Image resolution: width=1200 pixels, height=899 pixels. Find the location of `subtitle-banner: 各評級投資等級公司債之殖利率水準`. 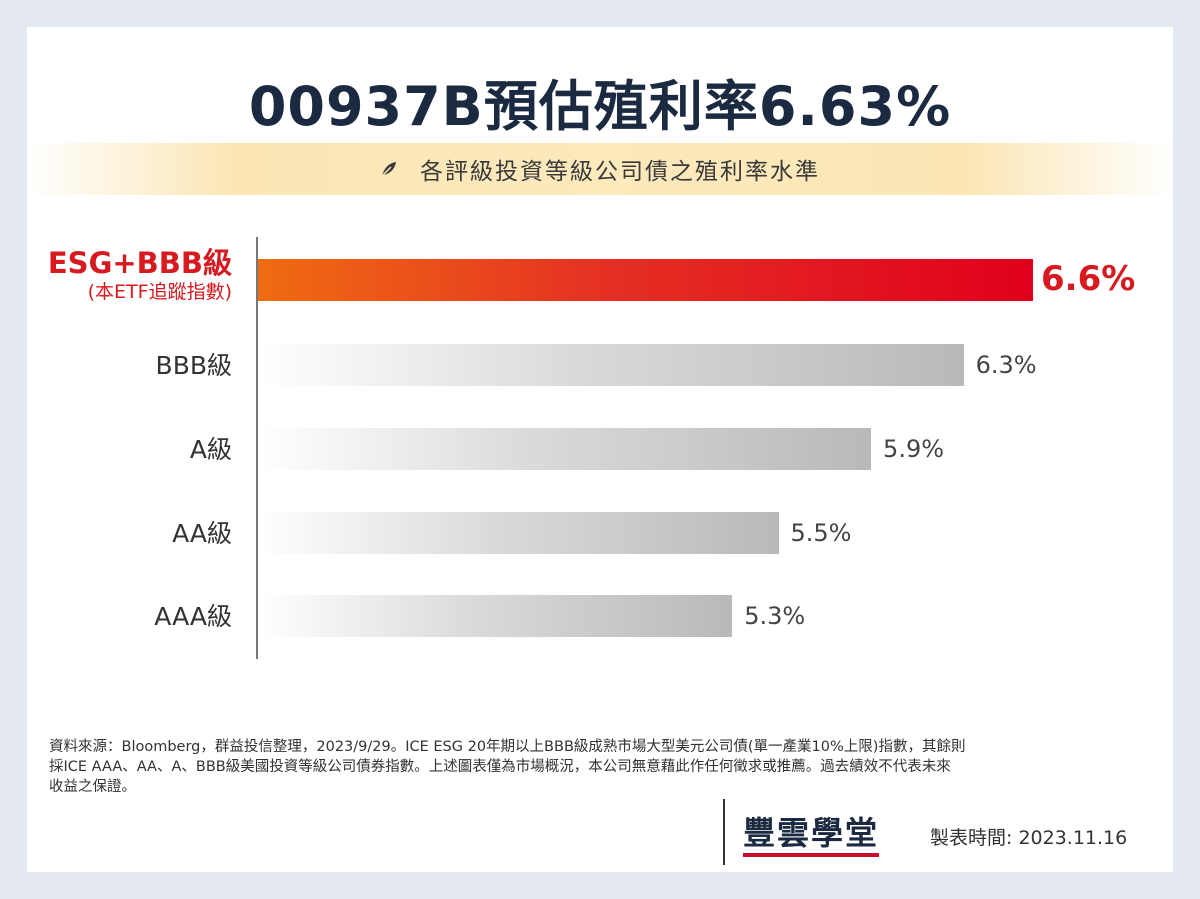

subtitle-banner: 各評級投資等級公司債之殖利率水準 is located at coordinates (600, 169).